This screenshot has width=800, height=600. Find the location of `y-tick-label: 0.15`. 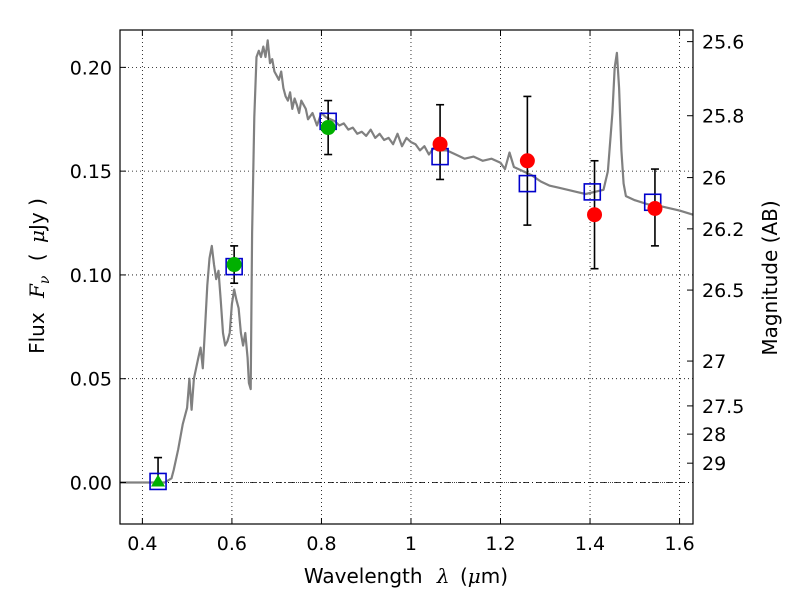

y-tick-label: 0.15 is located at coordinates (91, 172).